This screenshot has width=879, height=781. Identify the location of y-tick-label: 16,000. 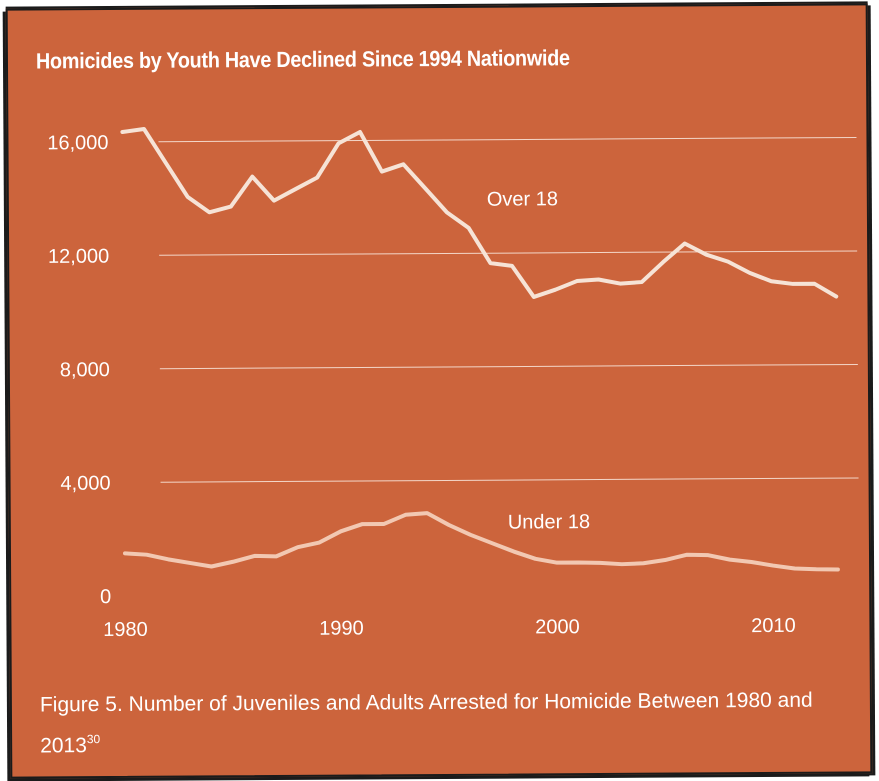
(77, 143).